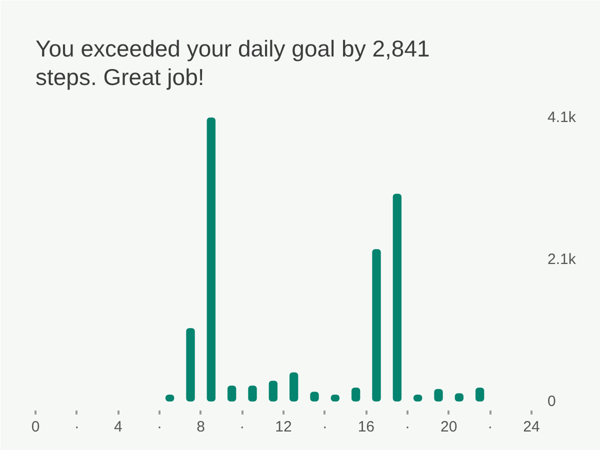 The image size is (600, 450). What do you see at coordinates (562, 259) in the screenshot?
I see `y-tick-label: 2.1k` at bounding box center [562, 259].